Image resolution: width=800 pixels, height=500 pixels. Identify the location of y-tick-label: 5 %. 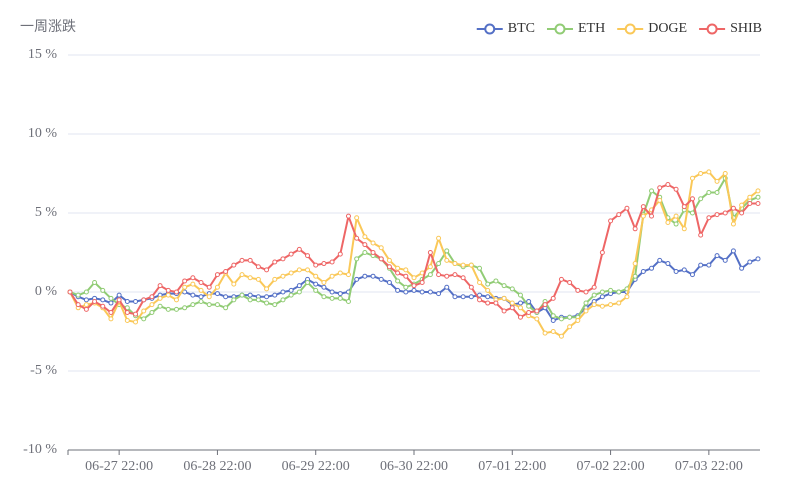
(46, 212).